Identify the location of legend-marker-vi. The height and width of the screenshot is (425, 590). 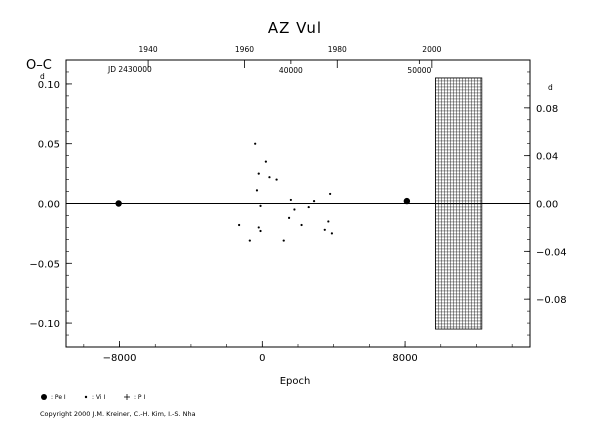
(86, 397).